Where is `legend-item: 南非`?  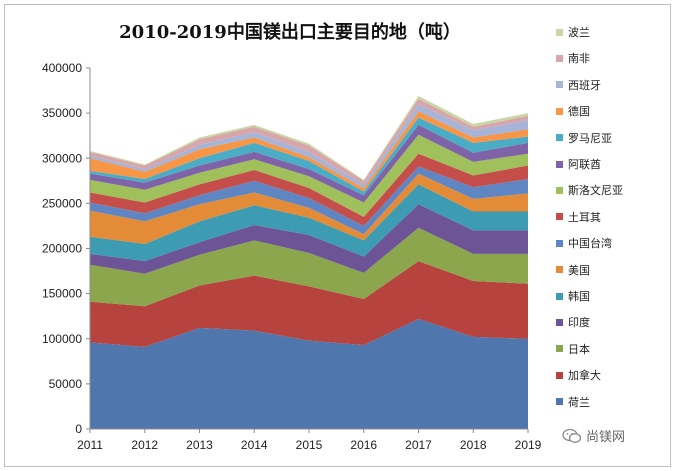
legend-item: 南非 is located at coordinates (573, 58).